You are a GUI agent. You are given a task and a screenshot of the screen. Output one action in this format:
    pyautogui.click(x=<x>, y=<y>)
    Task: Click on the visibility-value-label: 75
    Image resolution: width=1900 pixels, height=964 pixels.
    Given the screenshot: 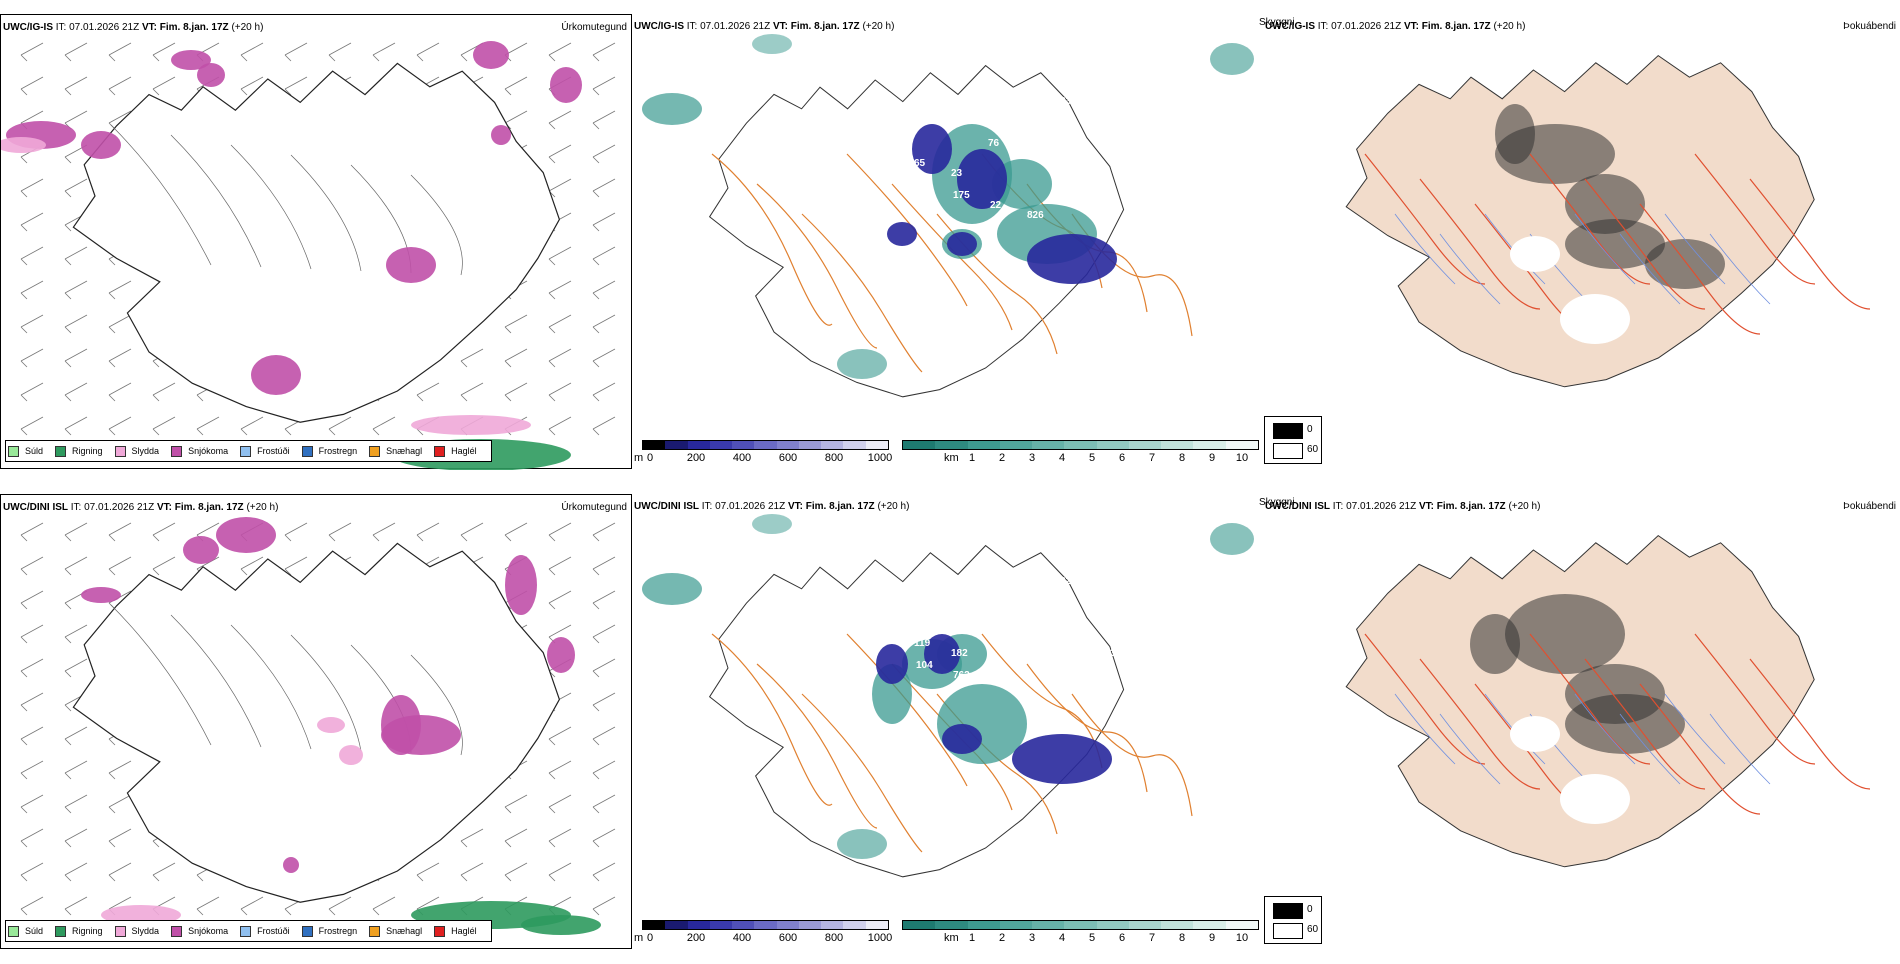 What is the action you would take?
    pyautogui.click(x=1031, y=633)
    